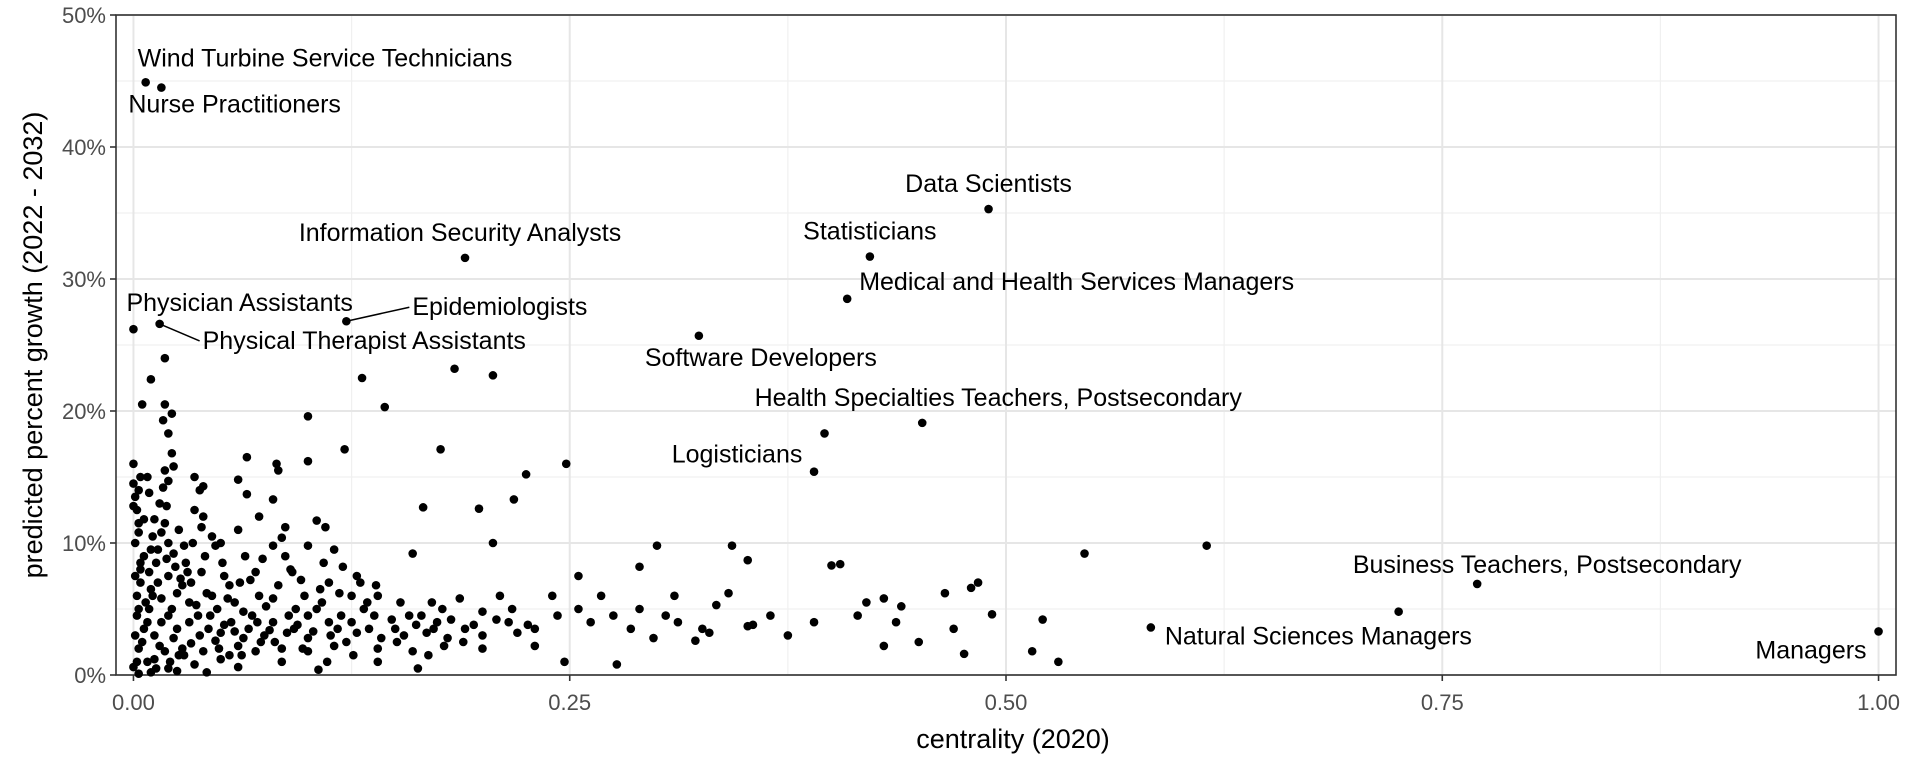 The width and height of the screenshot is (1920, 768). Describe the element at coordinates (90, 675) in the screenshot. I see `y-tick-label: 0%` at that location.